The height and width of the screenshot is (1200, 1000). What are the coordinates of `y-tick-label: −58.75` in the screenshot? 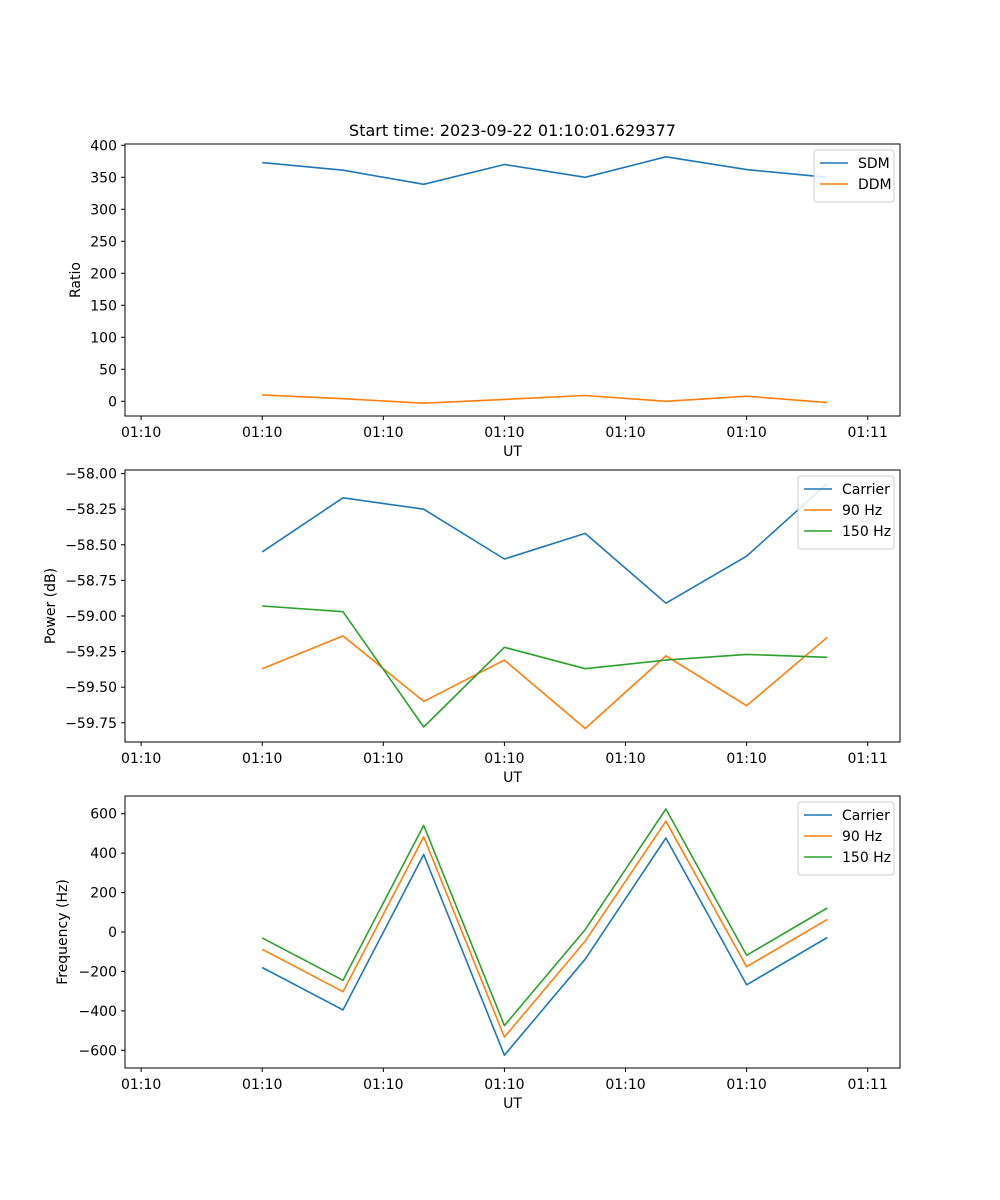 It's located at (91, 581).